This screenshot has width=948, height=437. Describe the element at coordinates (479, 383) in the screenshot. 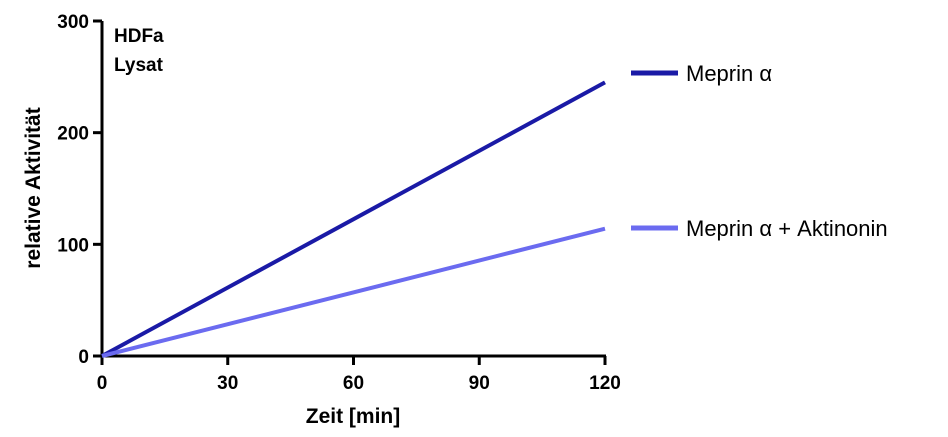

I see `x-tick-label: 90` at that location.